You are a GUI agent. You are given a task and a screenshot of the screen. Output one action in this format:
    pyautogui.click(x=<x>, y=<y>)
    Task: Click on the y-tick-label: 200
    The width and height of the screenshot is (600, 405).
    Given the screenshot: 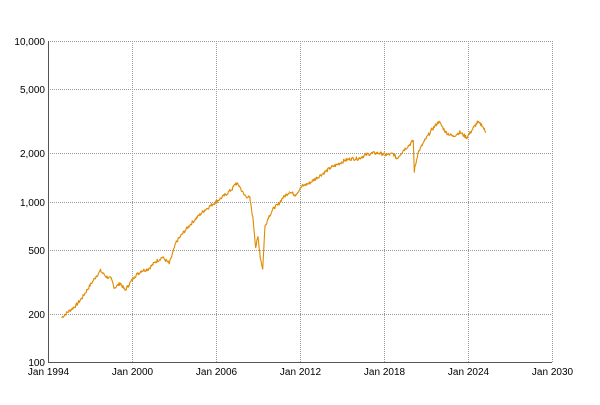 What is the action you would take?
    pyautogui.click(x=36, y=315)
    